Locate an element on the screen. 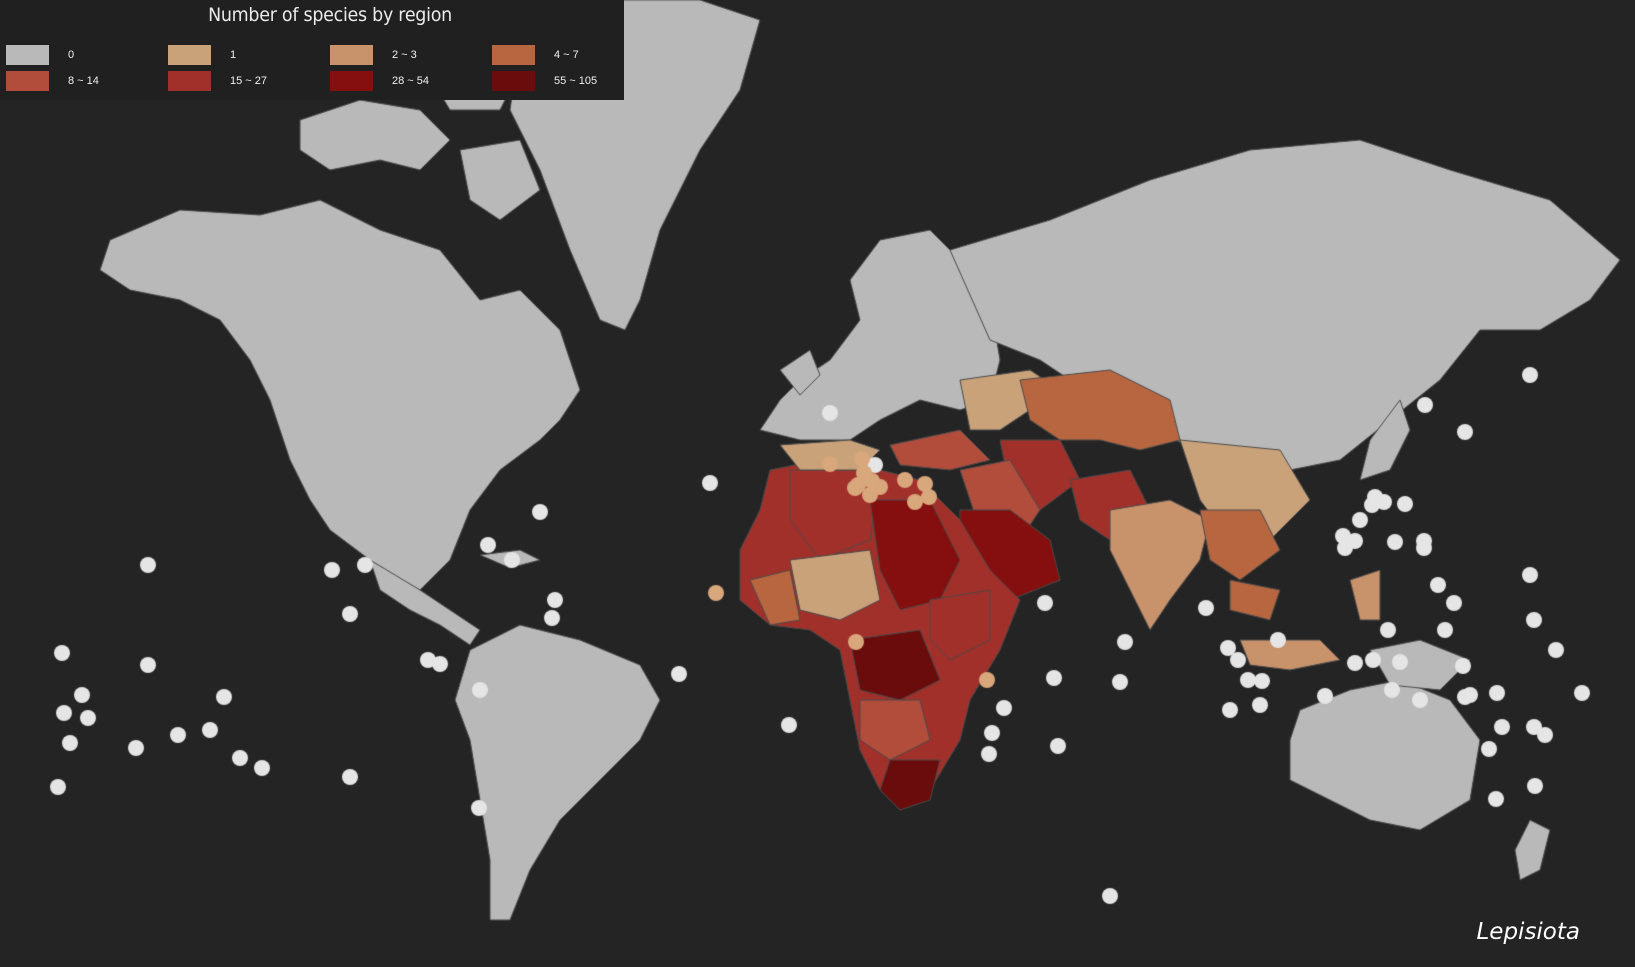 The height and width of the screenshot is (967, 1635). legend-item-55-105: 55 ~ 105 is located at coordinates (557, 80).